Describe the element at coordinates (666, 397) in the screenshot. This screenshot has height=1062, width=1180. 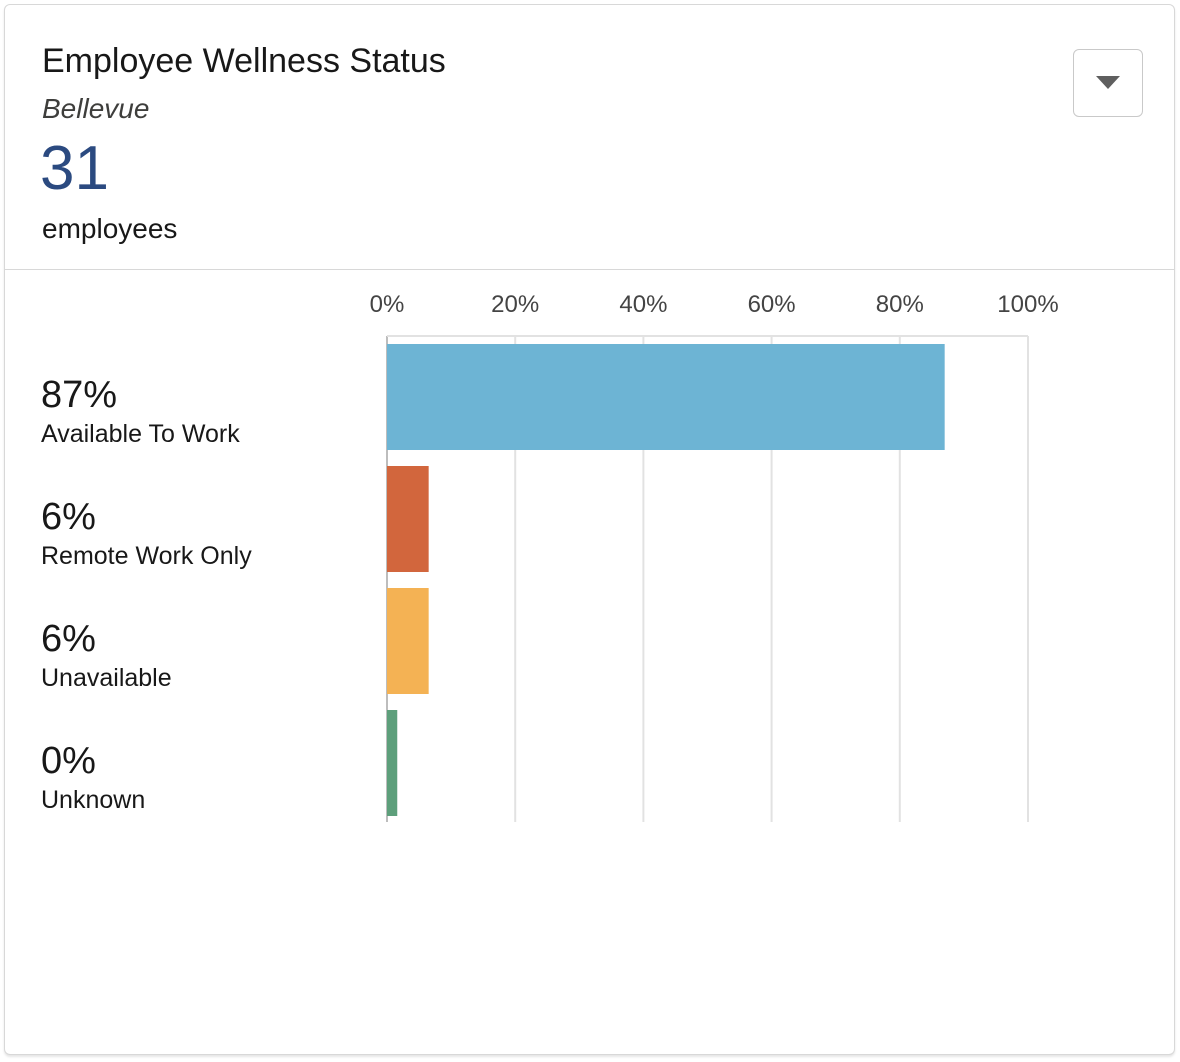
I see `bar-available-to-work` at that location.